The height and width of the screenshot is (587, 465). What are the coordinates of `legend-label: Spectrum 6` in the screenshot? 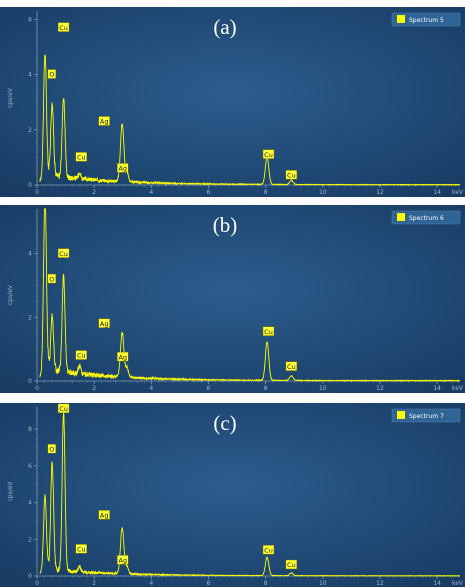 It's located at (426, 218).